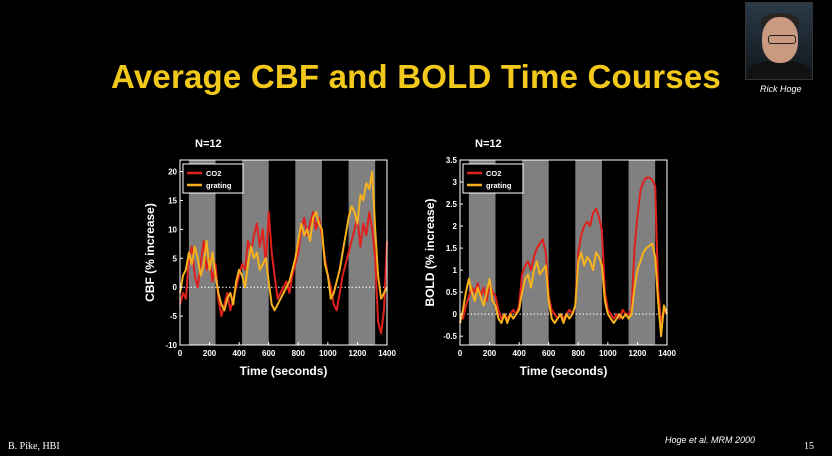  What do you see at coordinates (213, 173) in the screenshot?
I see `chart0-legend-label-0: CO2` at bounding box center [213, 173].